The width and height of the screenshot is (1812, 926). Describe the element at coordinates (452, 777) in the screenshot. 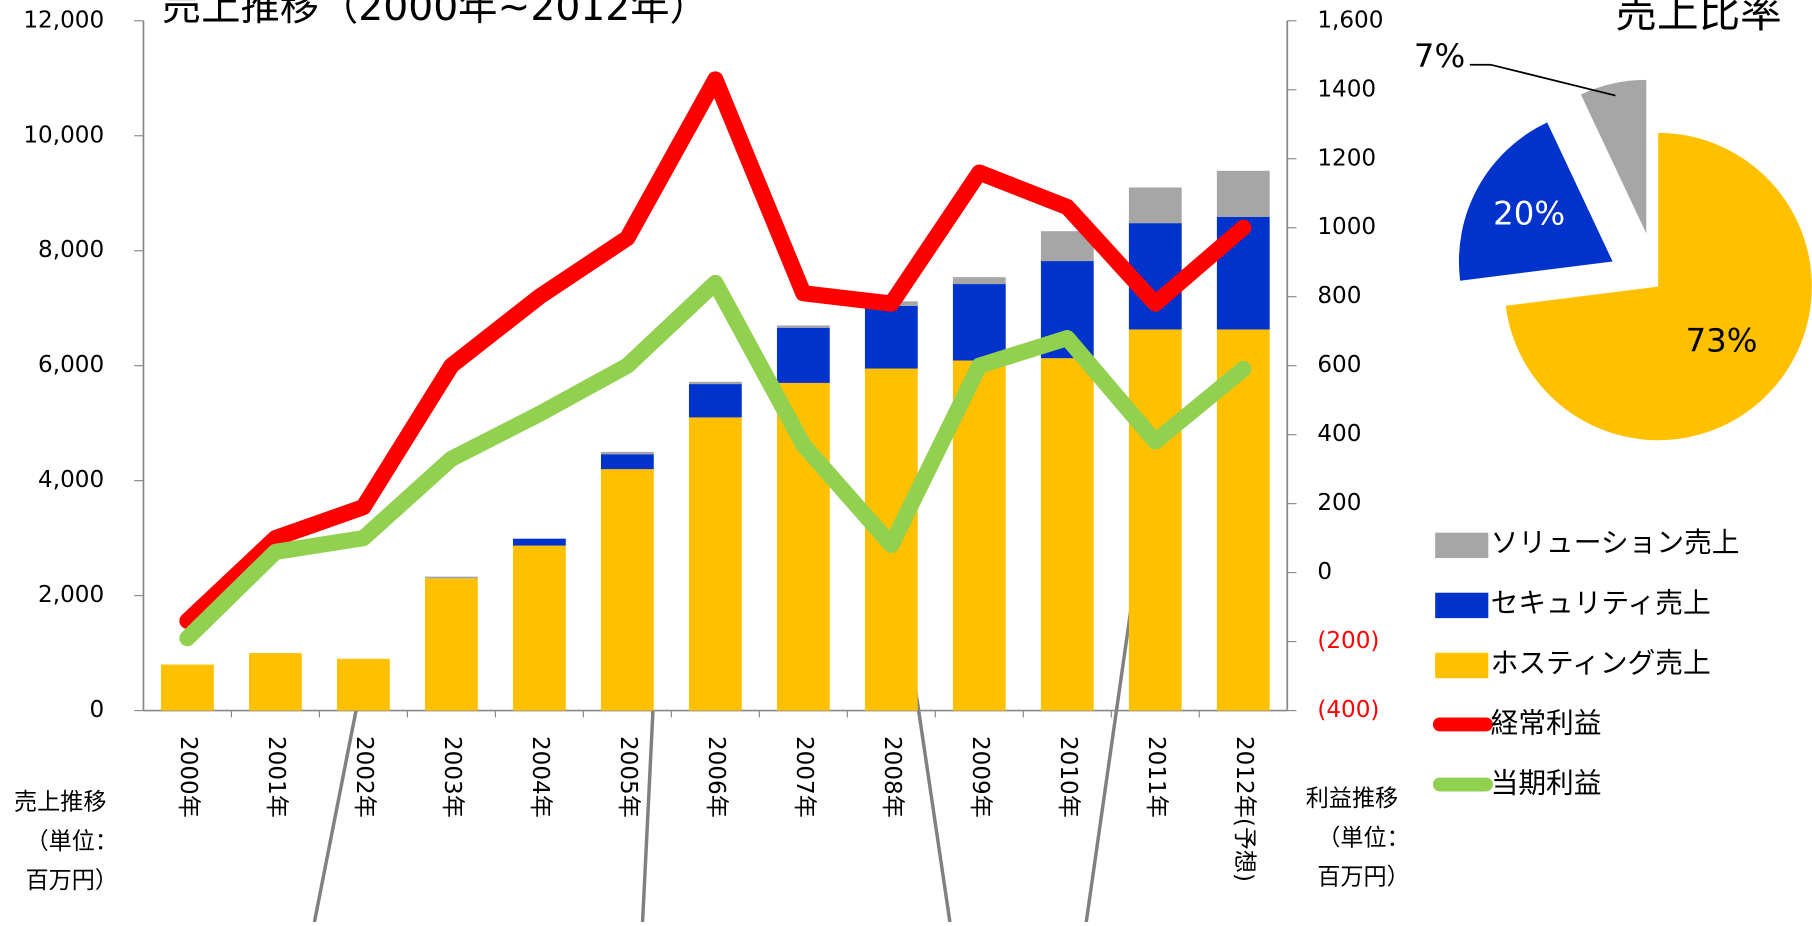

I see `x-tick-label: 2003年` at that location.